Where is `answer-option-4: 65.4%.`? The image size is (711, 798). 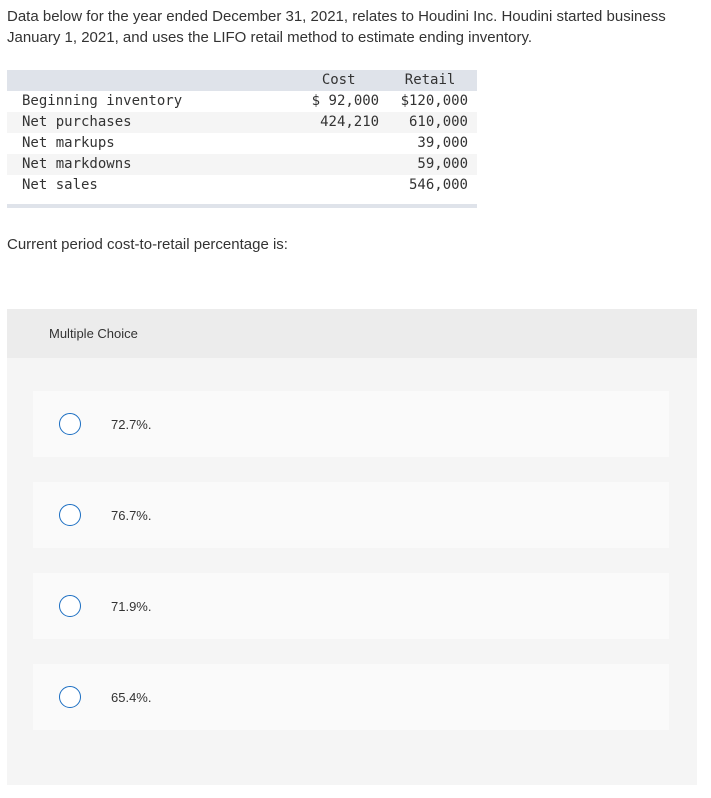 answer-option-4: 65.4%. is located at coordinates (351, 697).